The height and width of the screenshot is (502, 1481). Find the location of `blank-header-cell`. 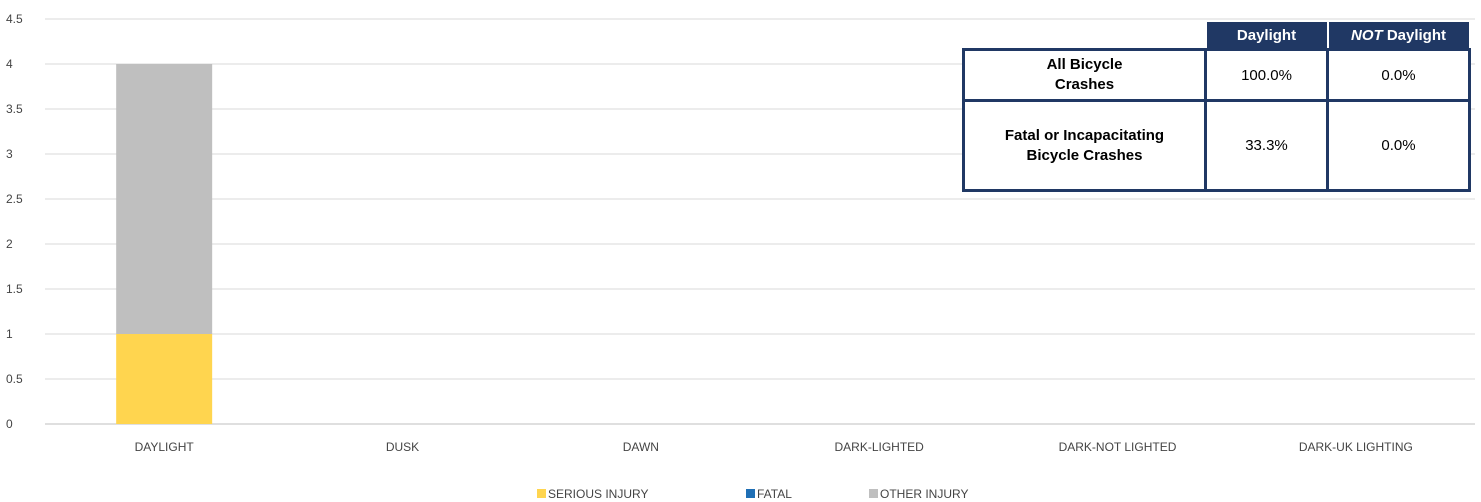

blank-header-cell is located at coordinates (1084, 35).